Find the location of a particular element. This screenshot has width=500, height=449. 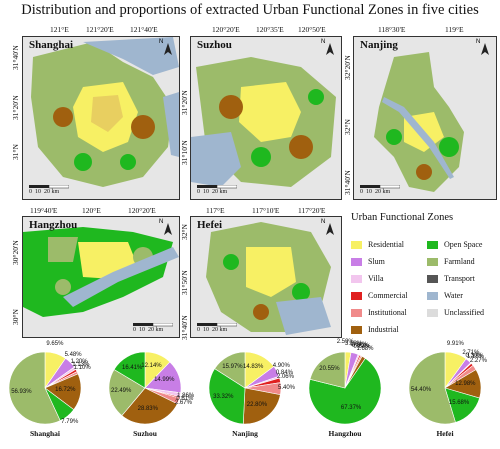

map-suzhou: Suzhou N 0 10 20 km is located at coordinates (266, 118).